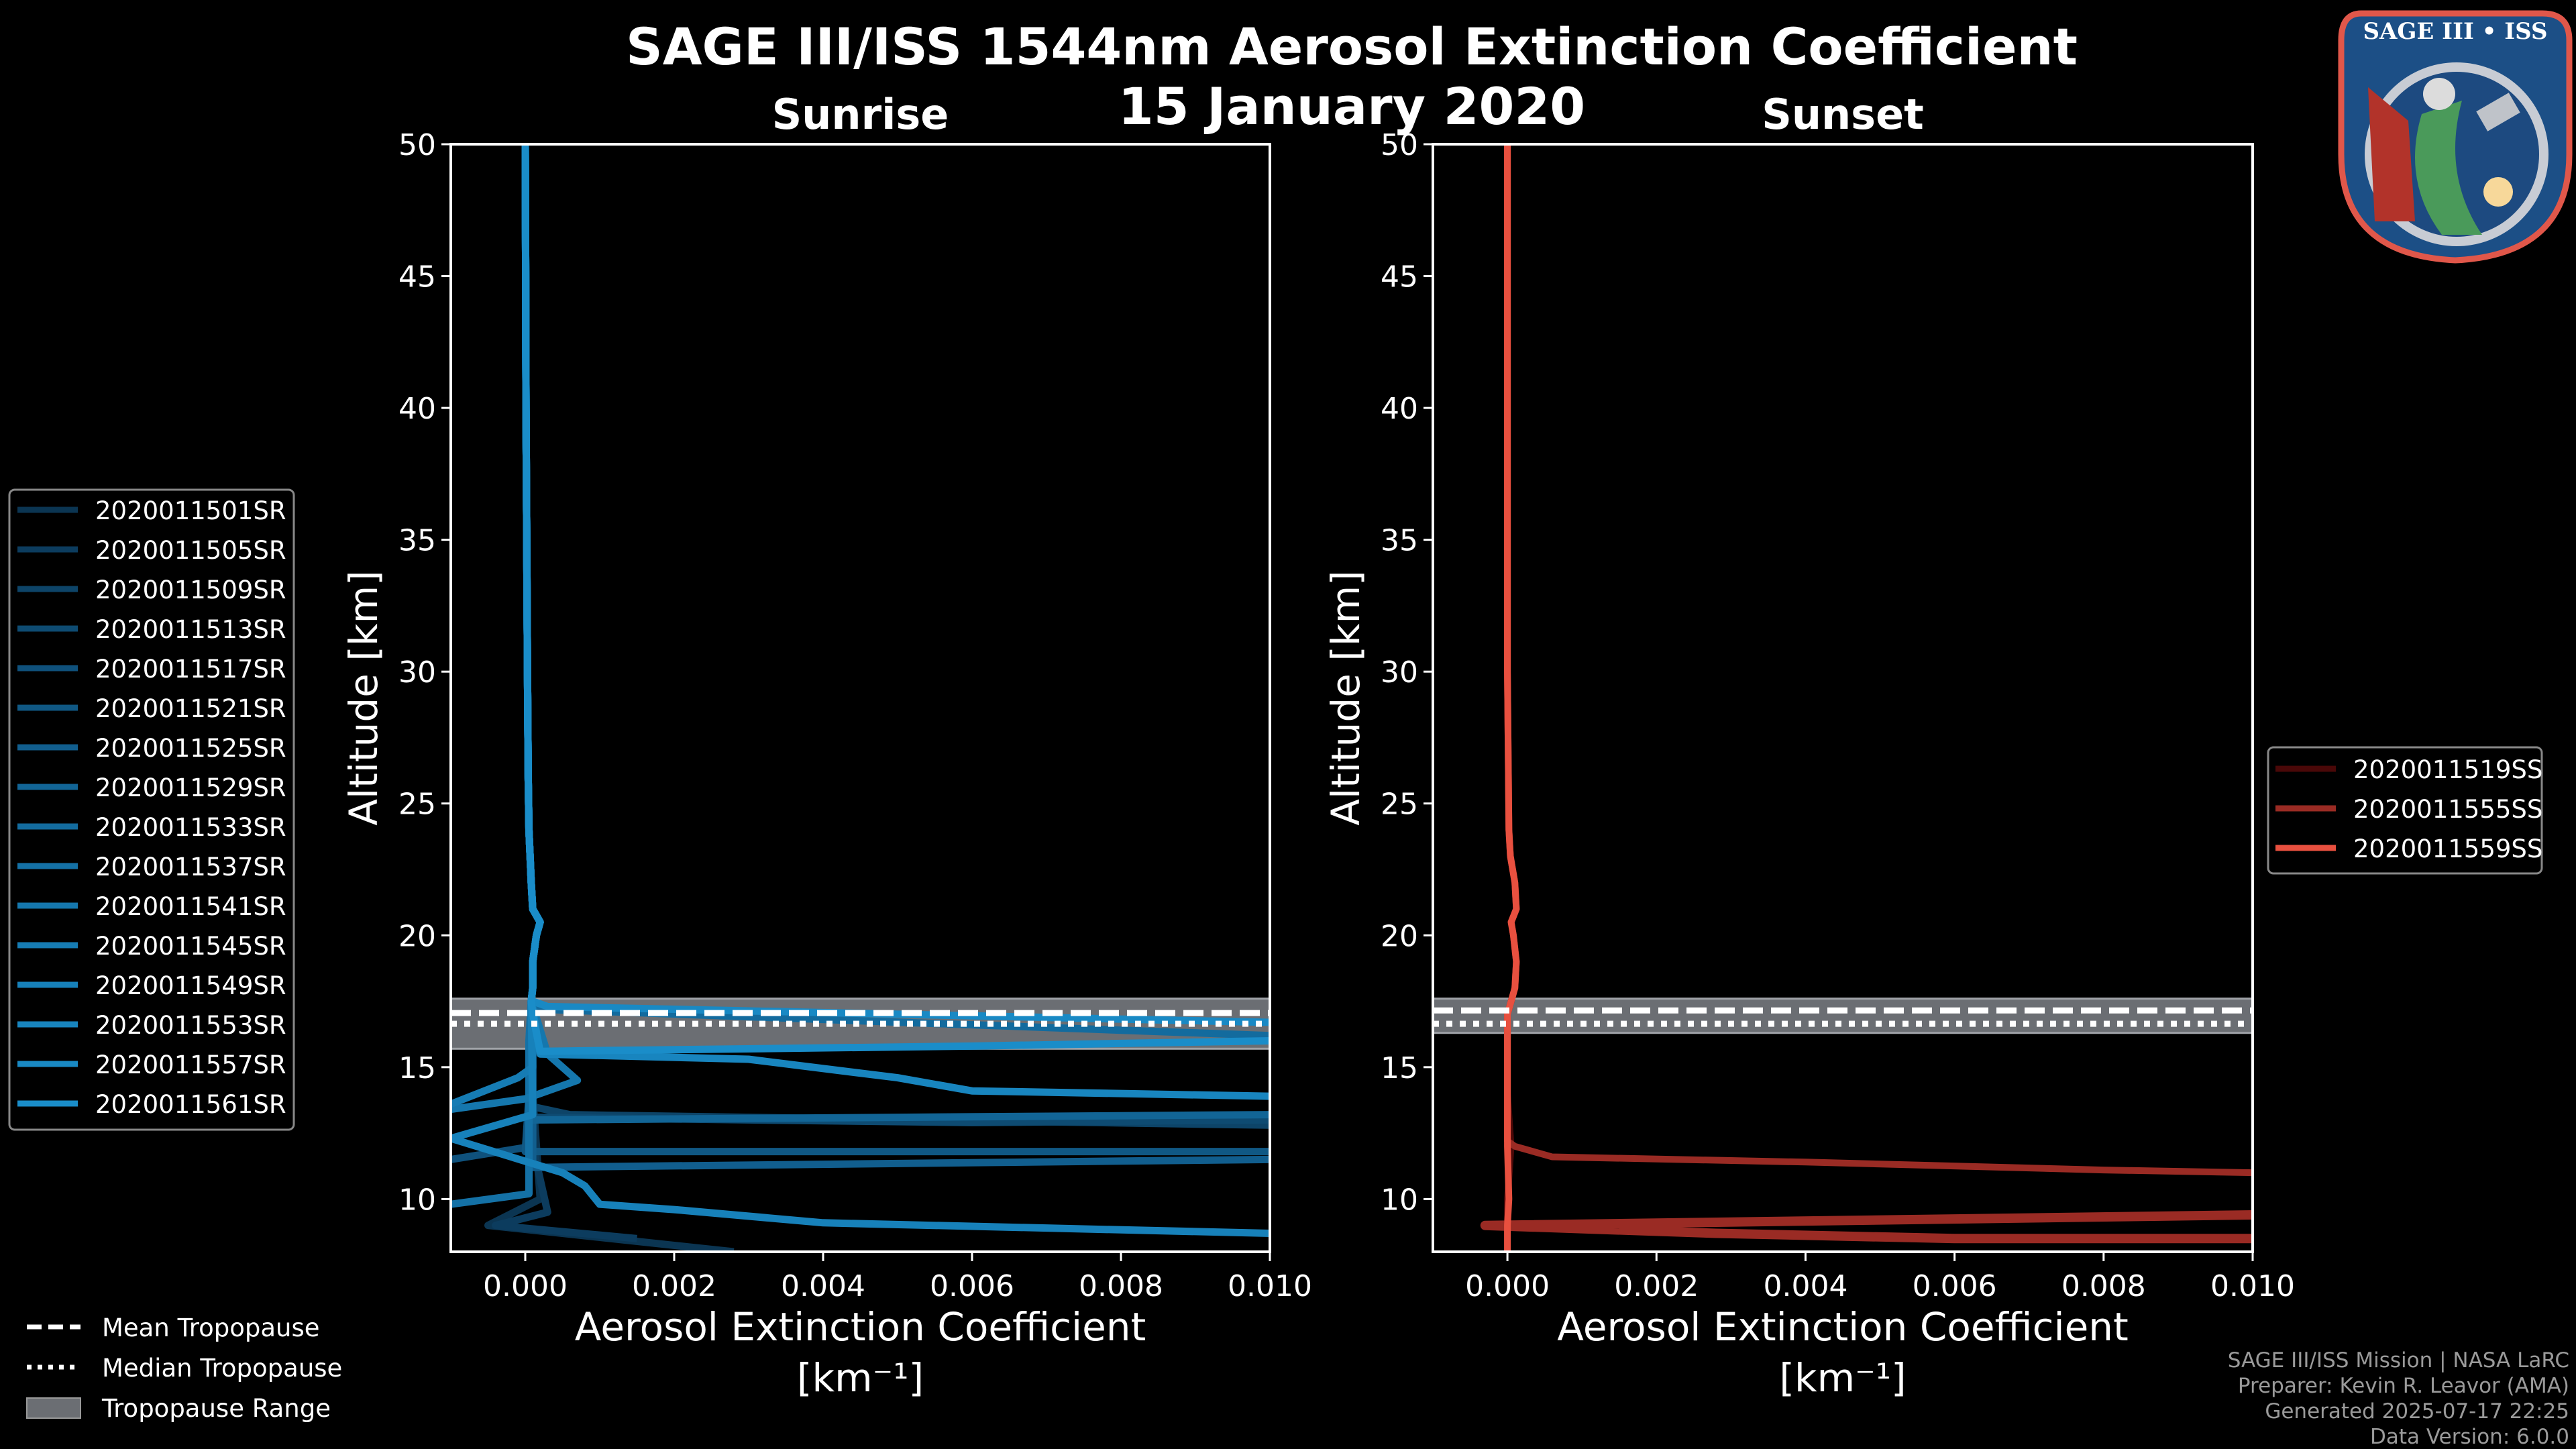  Describe the element at coordinates (2447, 849) in the screenshot. I see `legend-label: 2020011559SS` at that location.